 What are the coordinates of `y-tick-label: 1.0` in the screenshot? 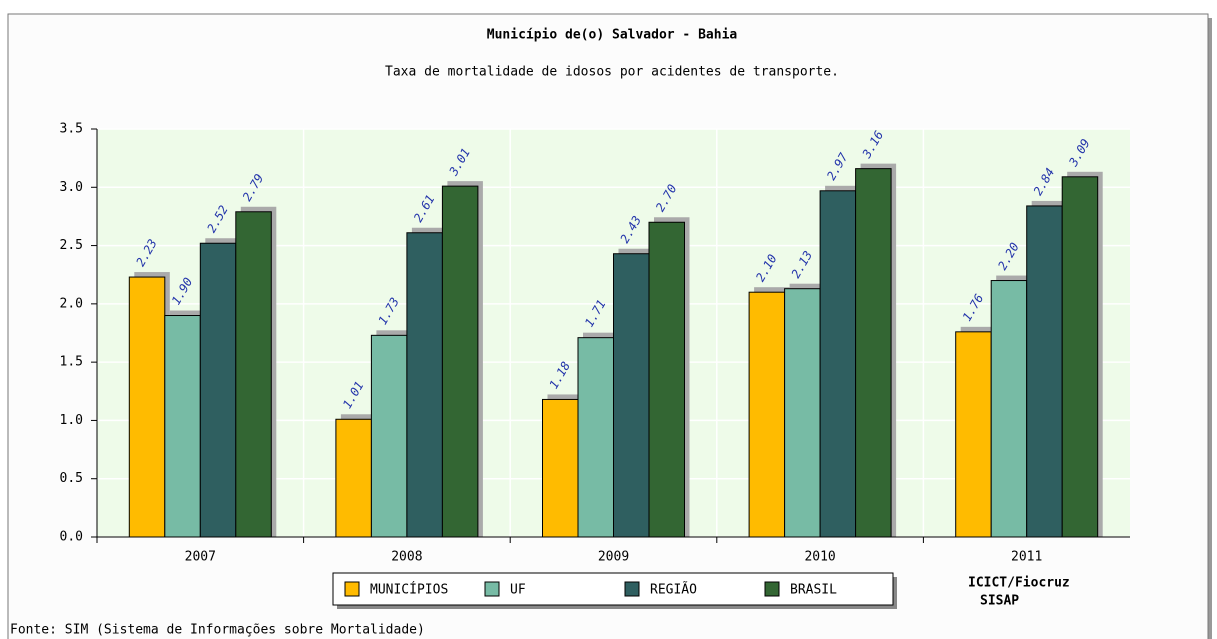 It's located at (71, 420).